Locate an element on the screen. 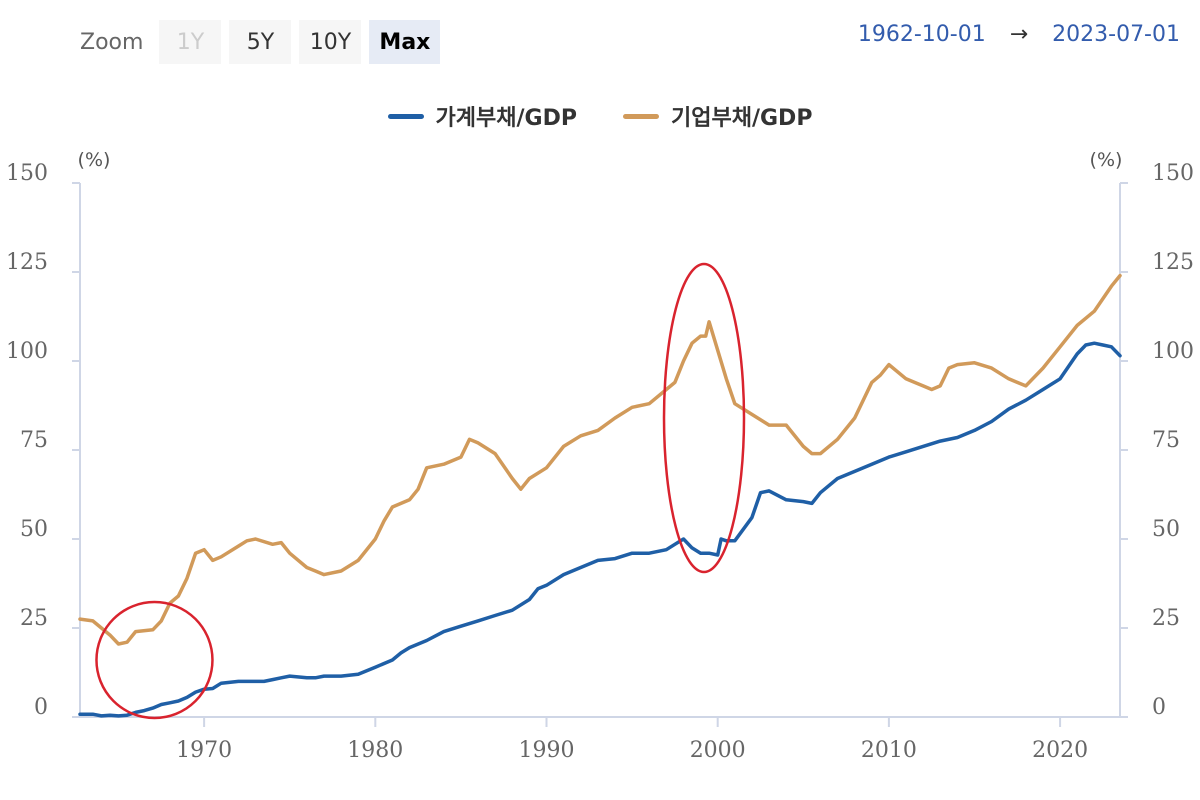  legend-label-household: 가계부채/GDP is located at coordinates (506, 118).